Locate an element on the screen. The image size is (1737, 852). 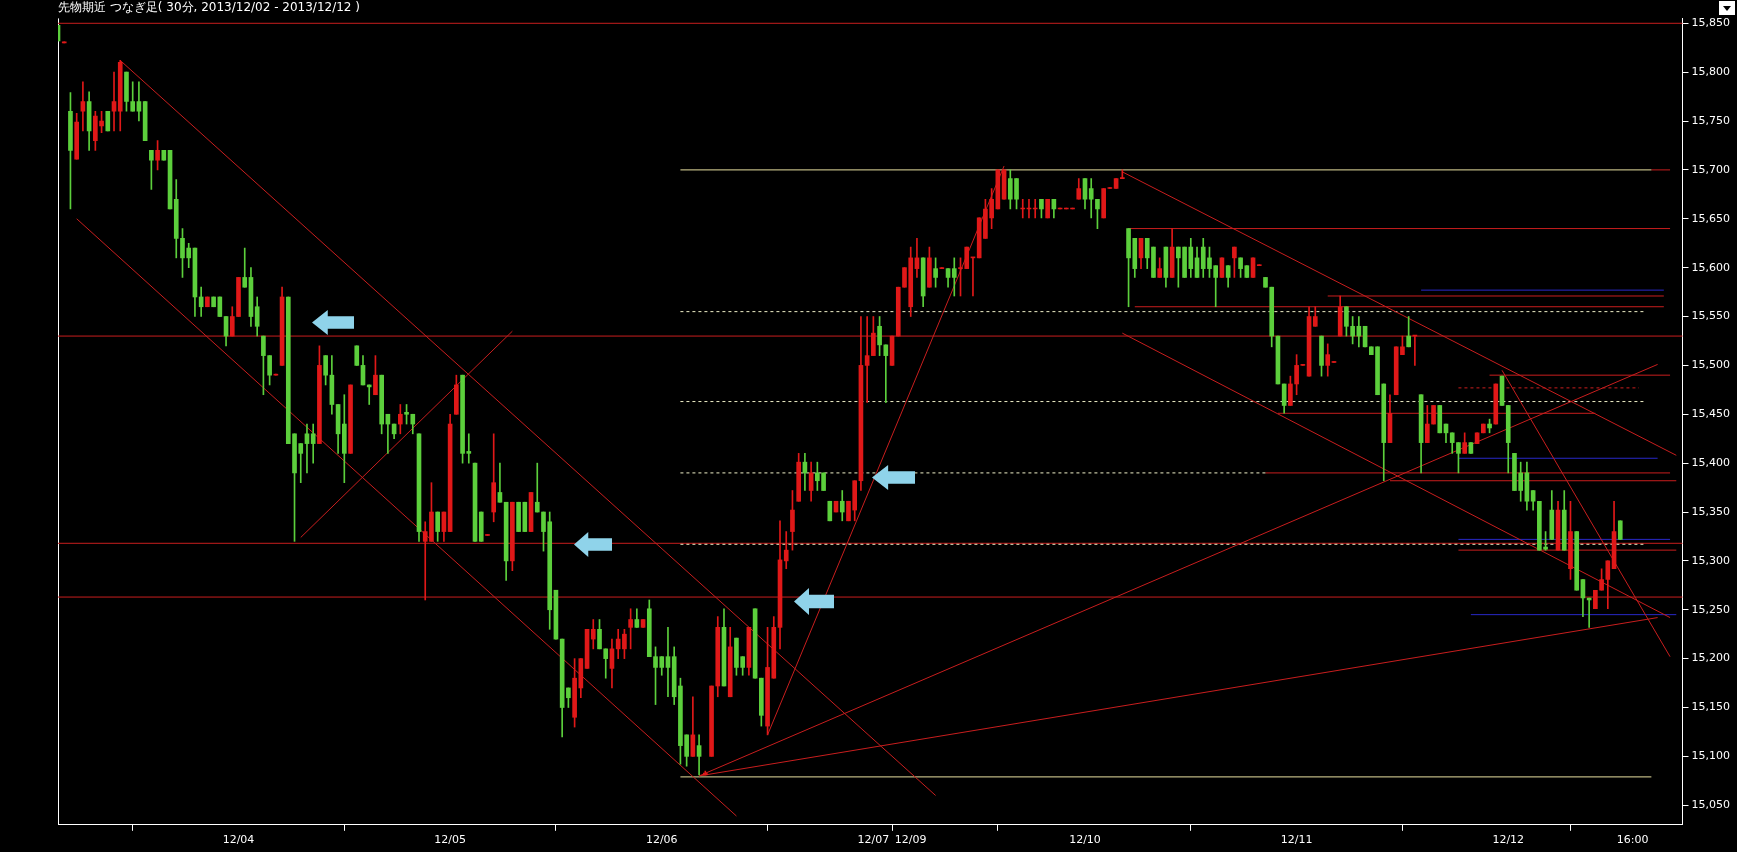
x-tick-label: 12/11 is located at coordinates (1296, 840).